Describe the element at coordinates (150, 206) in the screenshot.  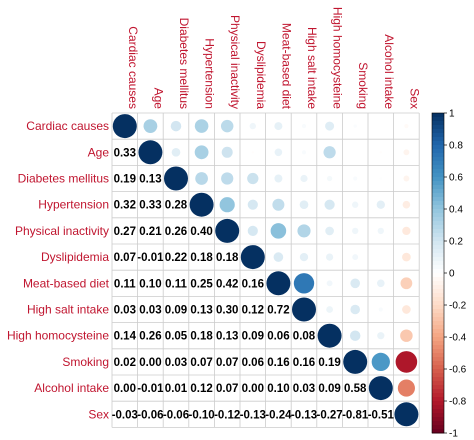
I see `corr-value-label: 0.33` at that location.